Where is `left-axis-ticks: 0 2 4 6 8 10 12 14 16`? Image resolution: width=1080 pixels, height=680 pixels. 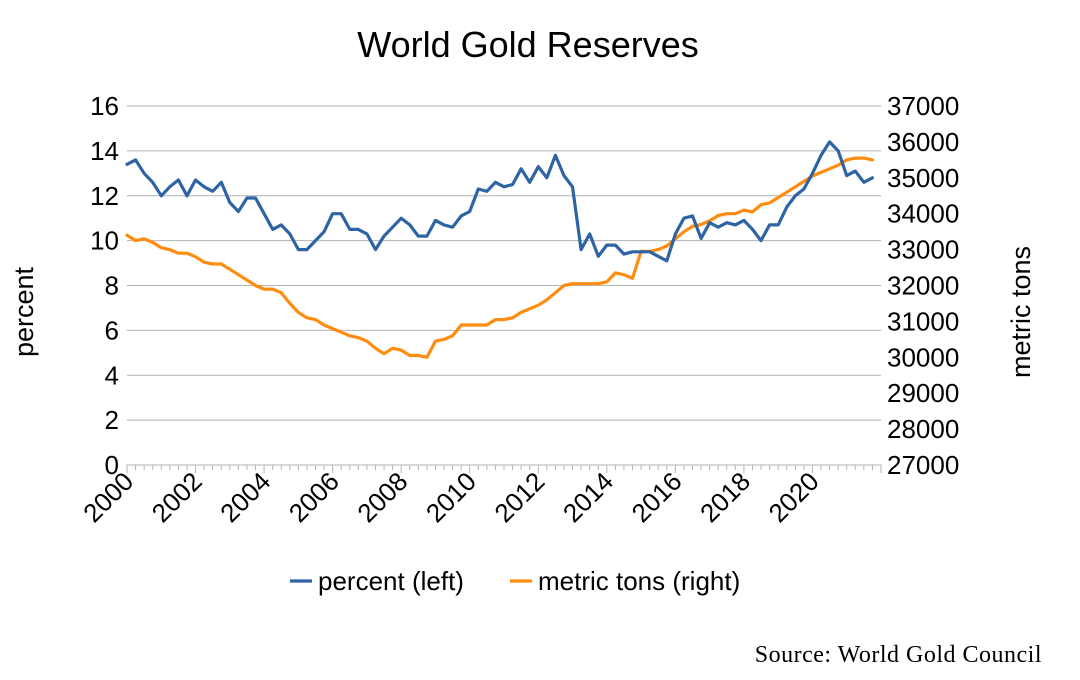
left-axis-ticks: 0 2 4 6 8 10 12 14 16 is located at coordinates (104, 285).